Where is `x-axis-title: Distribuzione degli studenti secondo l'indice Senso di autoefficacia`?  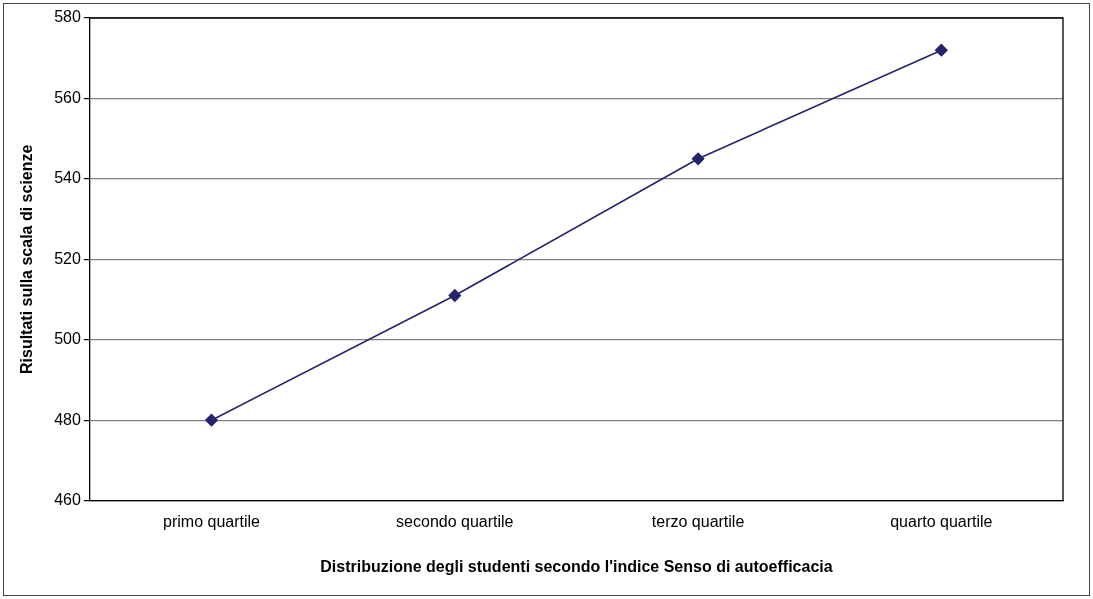
x-axis-title: Distribuzione degli studenti secondo l'indice Senso di autoefficacia is located at coordinates (576, 566).